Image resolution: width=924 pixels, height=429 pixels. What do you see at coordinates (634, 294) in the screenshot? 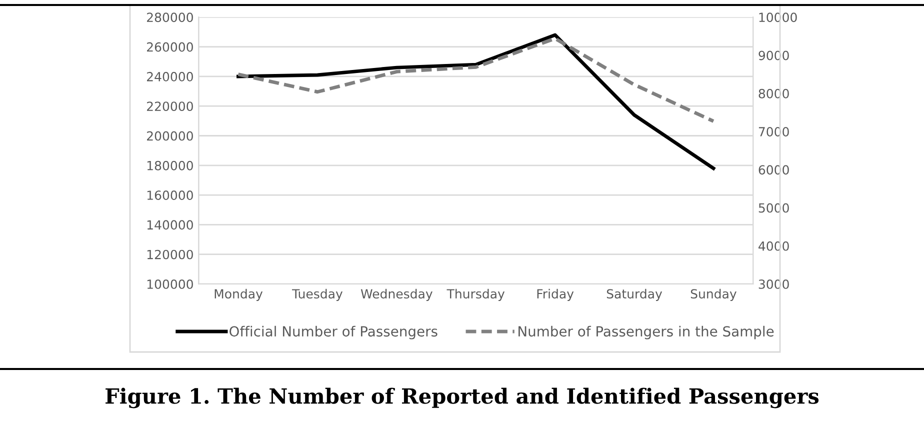
I see `x-tick-label: Saturday` at bounding box center [634, 294].